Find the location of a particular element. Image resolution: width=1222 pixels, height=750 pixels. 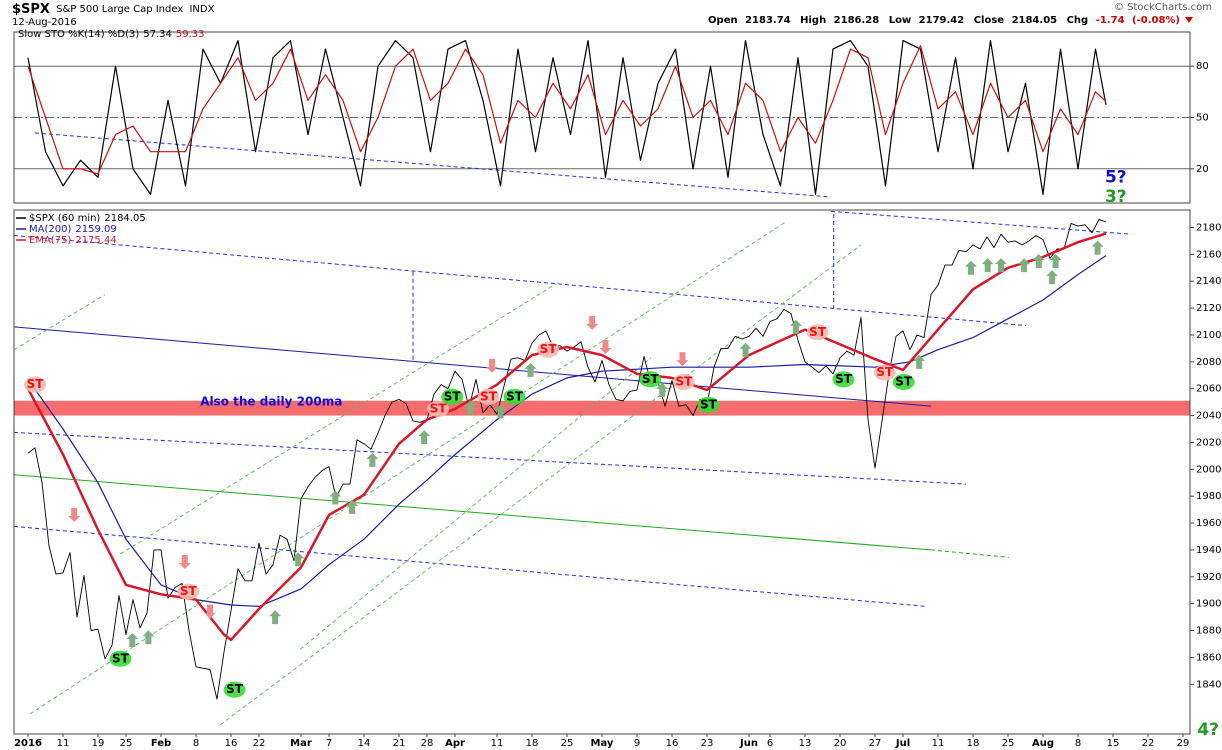

x-tick-label: Aug is located at coordinates (1043, 743).